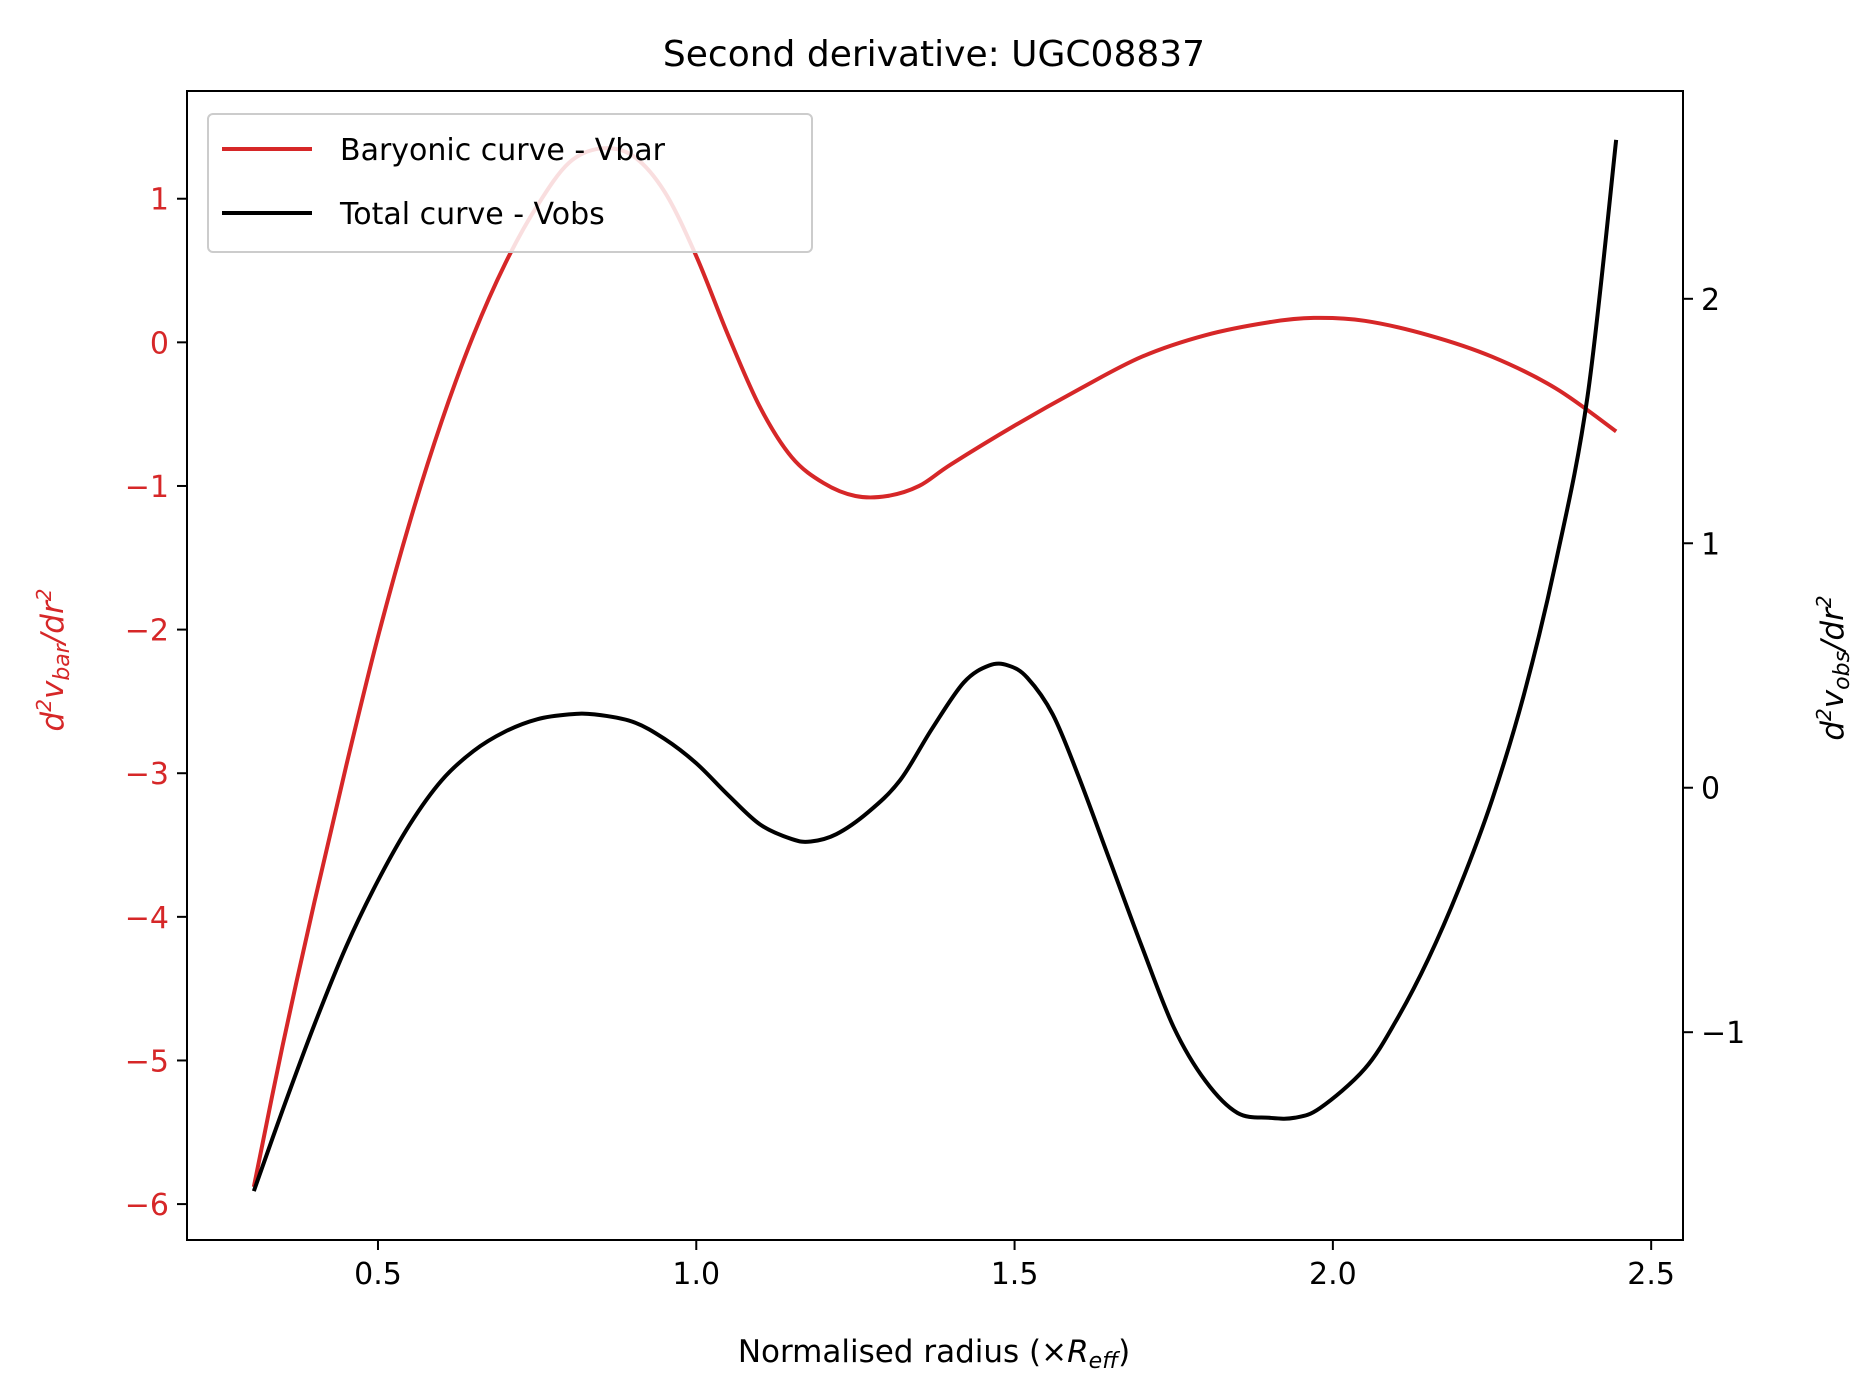 The height and width of the screenshot is (1397, 1861). What do you see at coordinates (1015, 1274) in the screenshot?
I see `x-tick-label: 1.5` at bounding box center [1015, 1274].